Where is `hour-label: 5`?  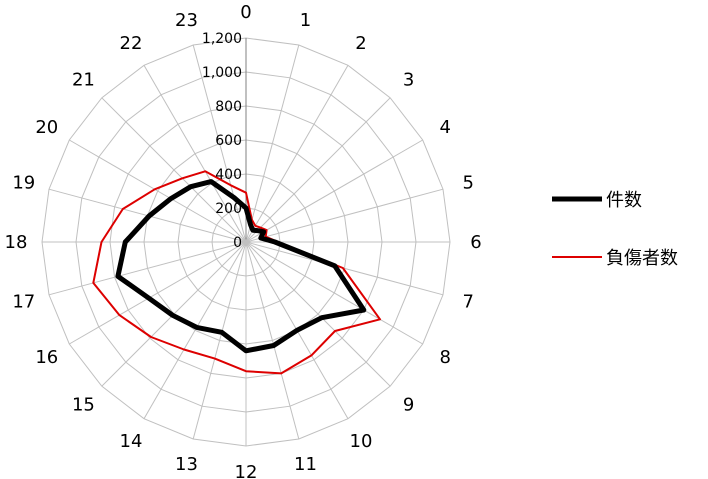 hour-label: 5 is located at coordinates (467, 183).